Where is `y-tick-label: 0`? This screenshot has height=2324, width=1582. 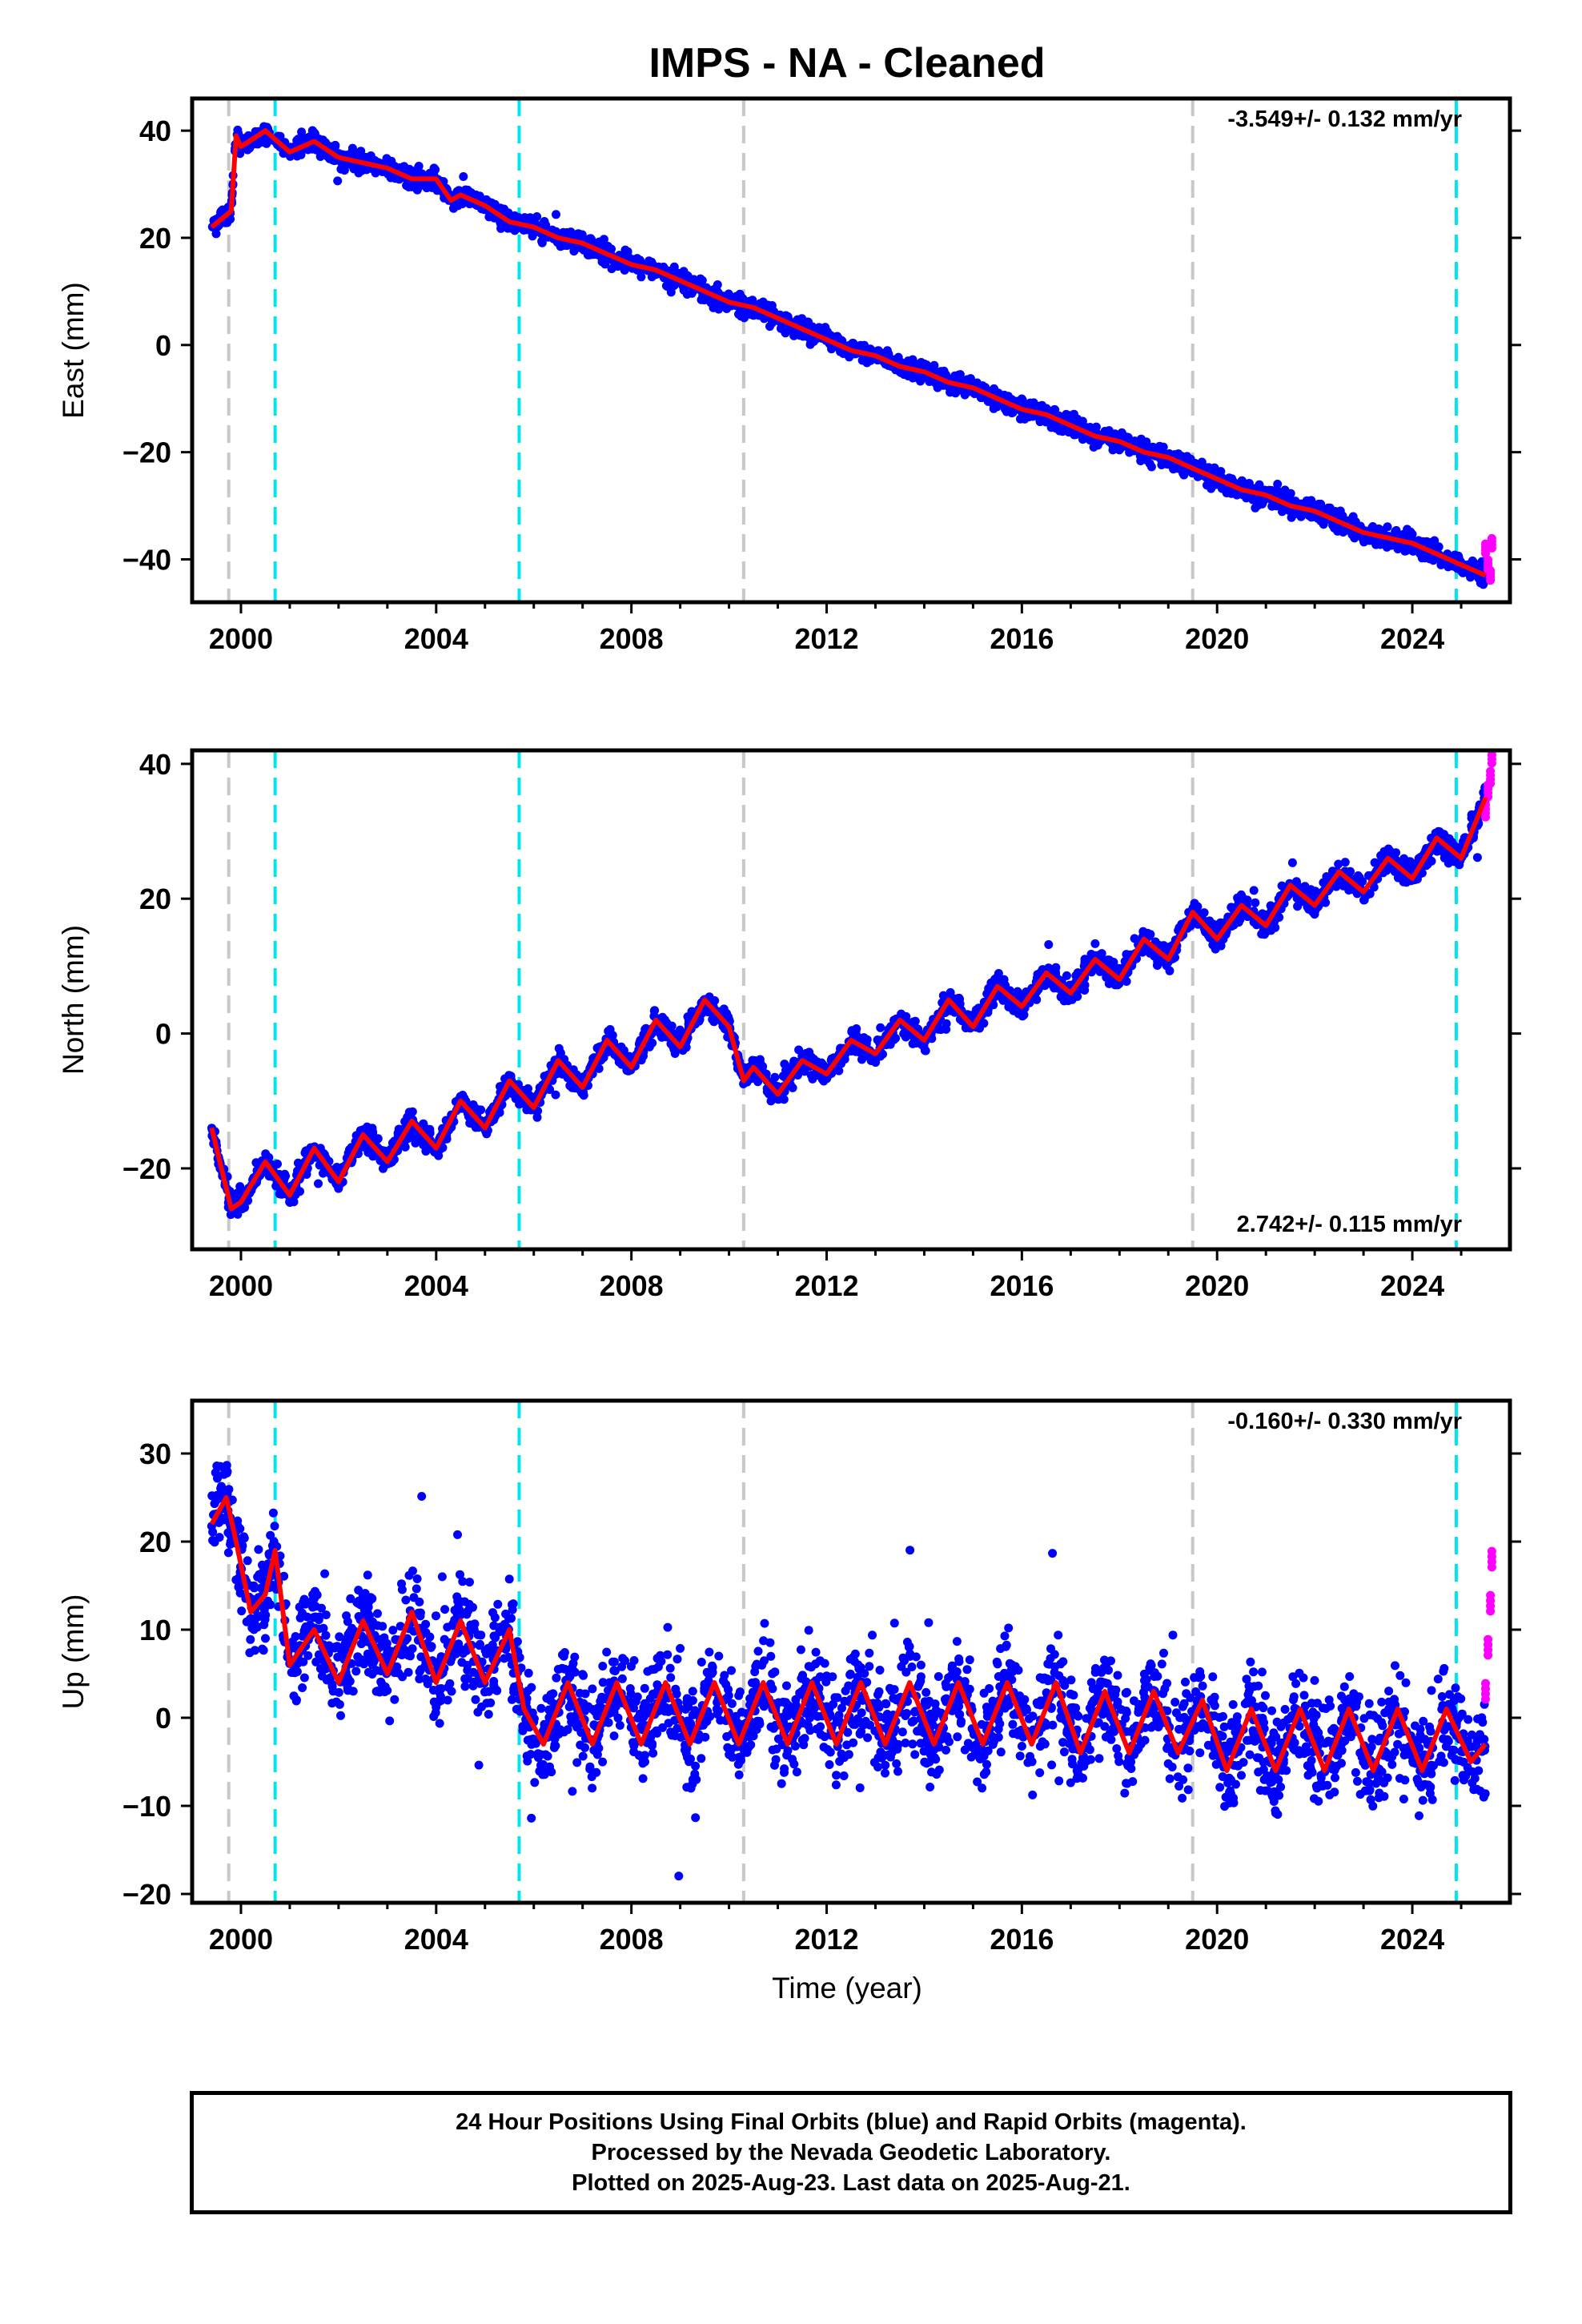 y-tick-label: 0 is located at coordinates (163, 345).